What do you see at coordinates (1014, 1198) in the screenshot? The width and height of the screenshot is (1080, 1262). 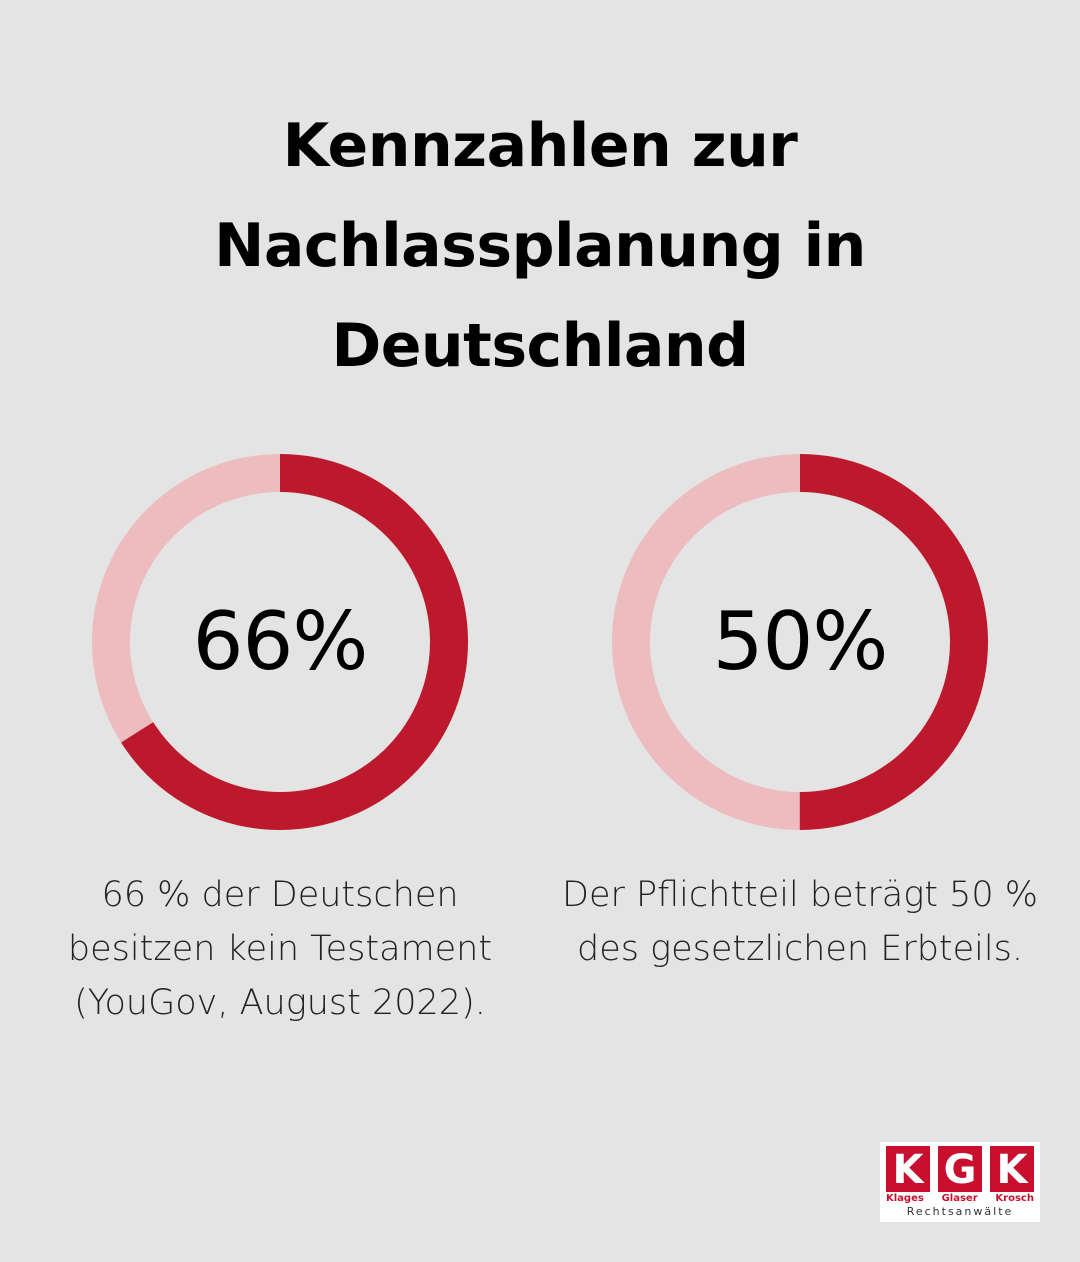 I see `logo-name-krosch: Krosch` at bounding box center [1014, 1198].